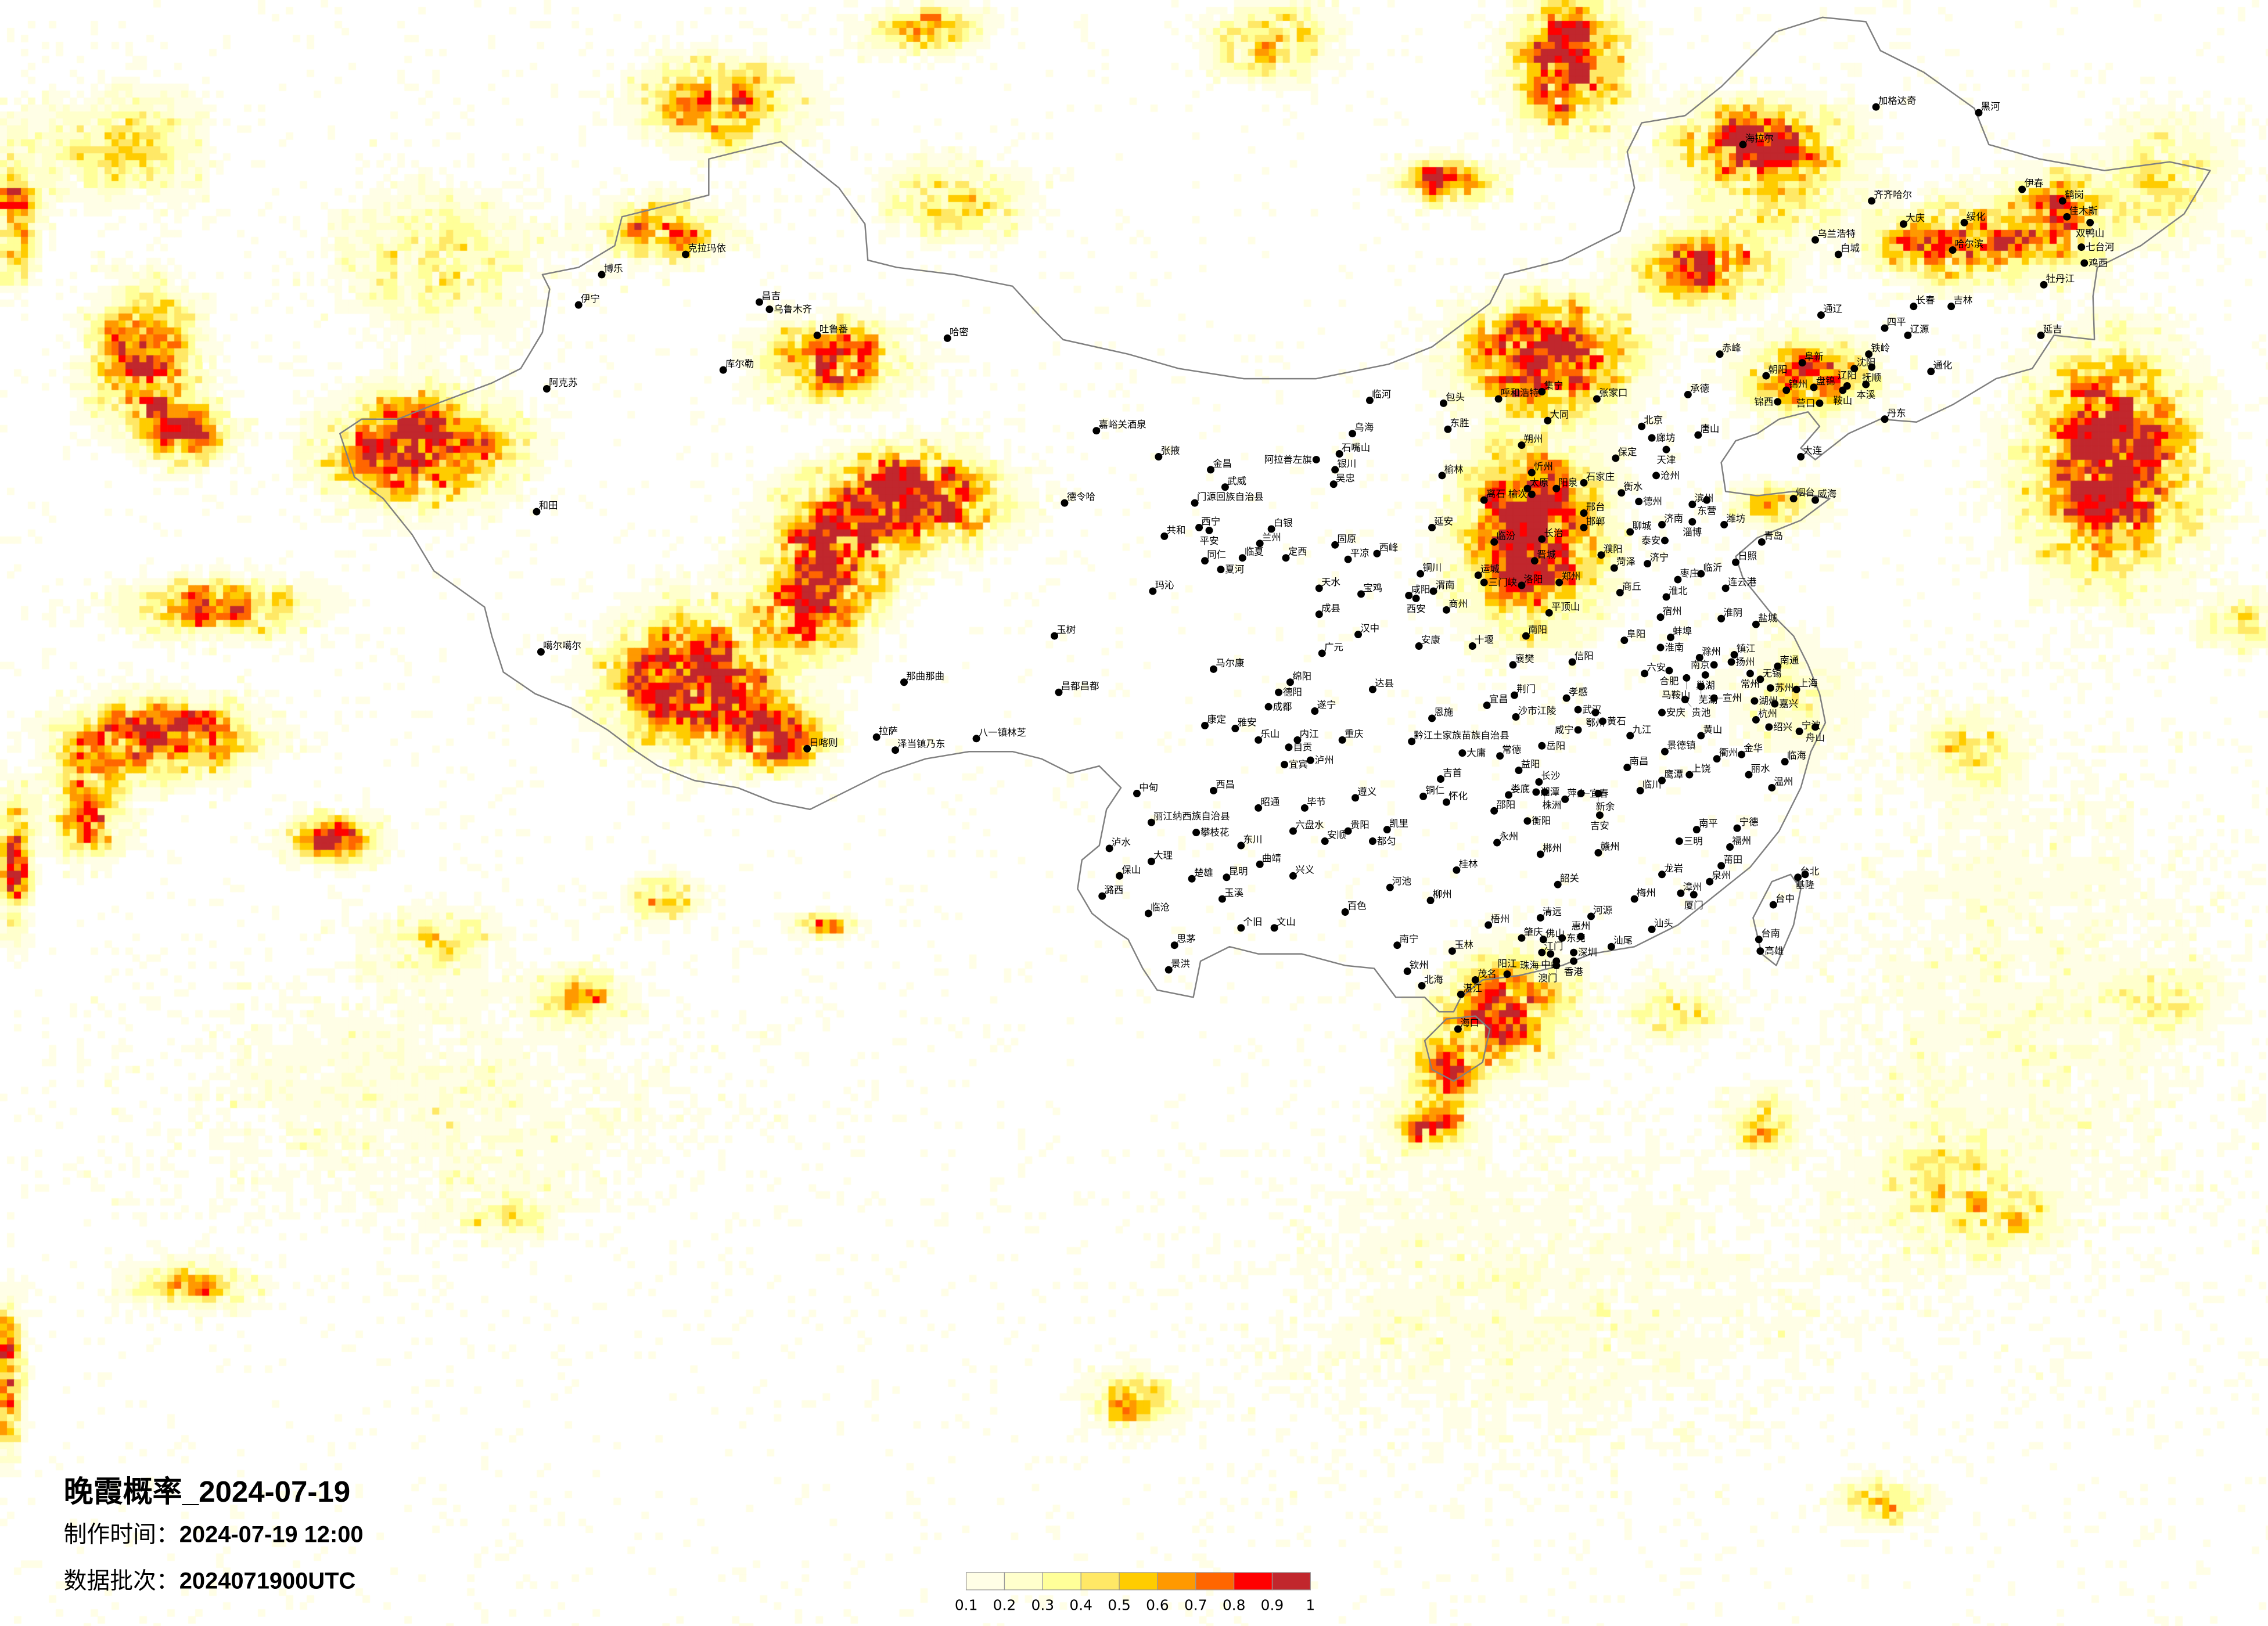  What do you see at coordinates (1401, 881) in the screenshot?
I see `city-label: 河池` at bounding box center [1401, 881].